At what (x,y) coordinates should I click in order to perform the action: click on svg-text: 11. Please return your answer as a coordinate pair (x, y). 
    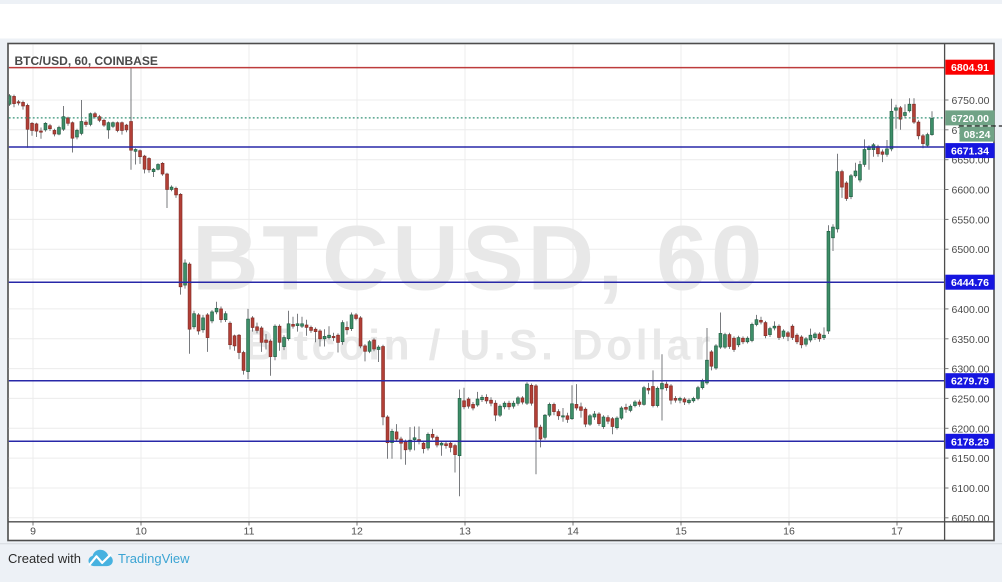
    Looking at the image, I should click on (249, 532).